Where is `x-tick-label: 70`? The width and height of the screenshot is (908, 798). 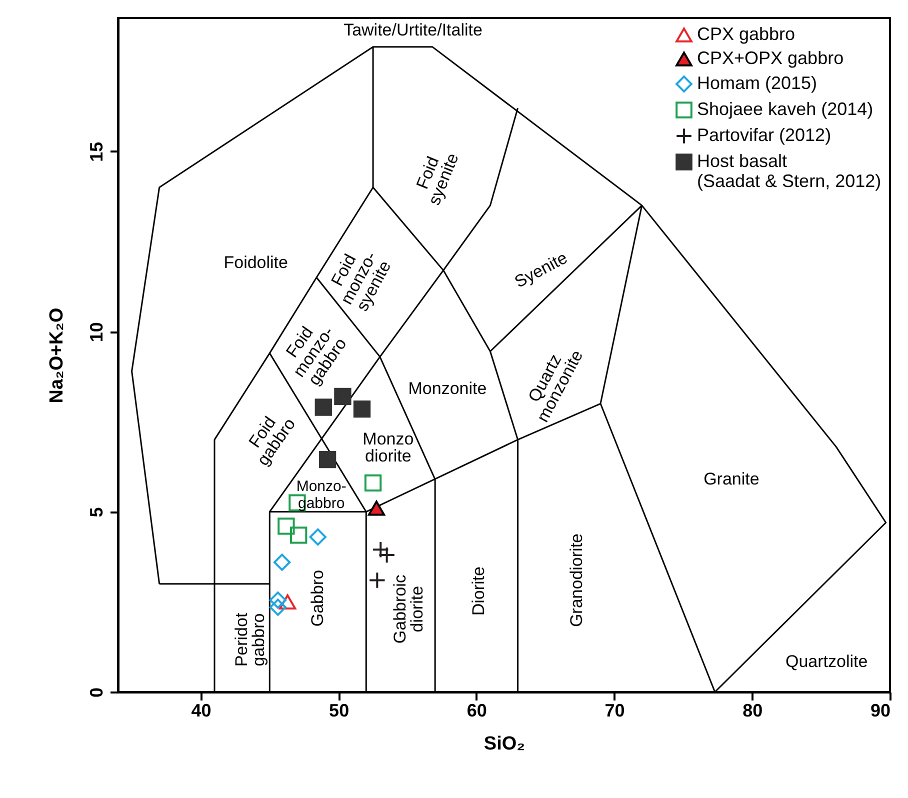 x-tick-label: 70 is located at coordinates (614, 710).